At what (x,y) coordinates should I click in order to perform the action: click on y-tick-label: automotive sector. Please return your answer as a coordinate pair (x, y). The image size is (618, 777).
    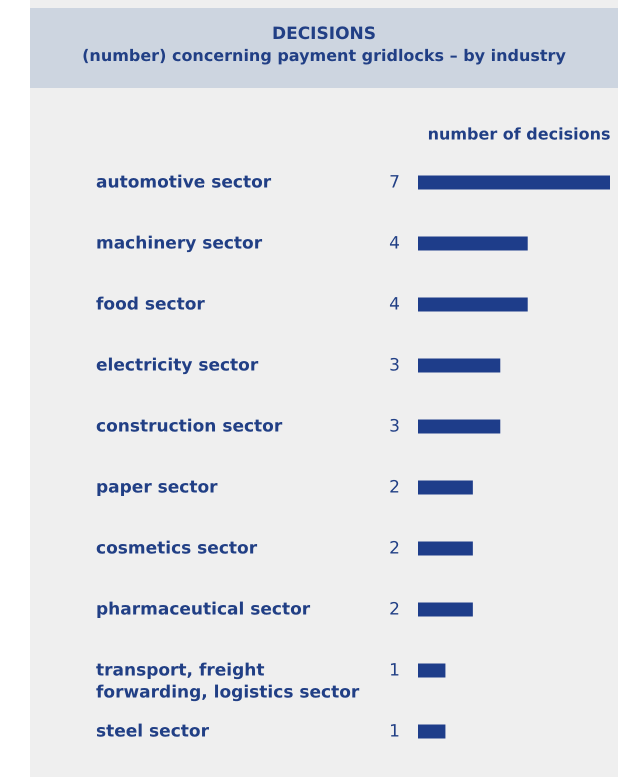
    Looking at the image, I should click on (184, 182).